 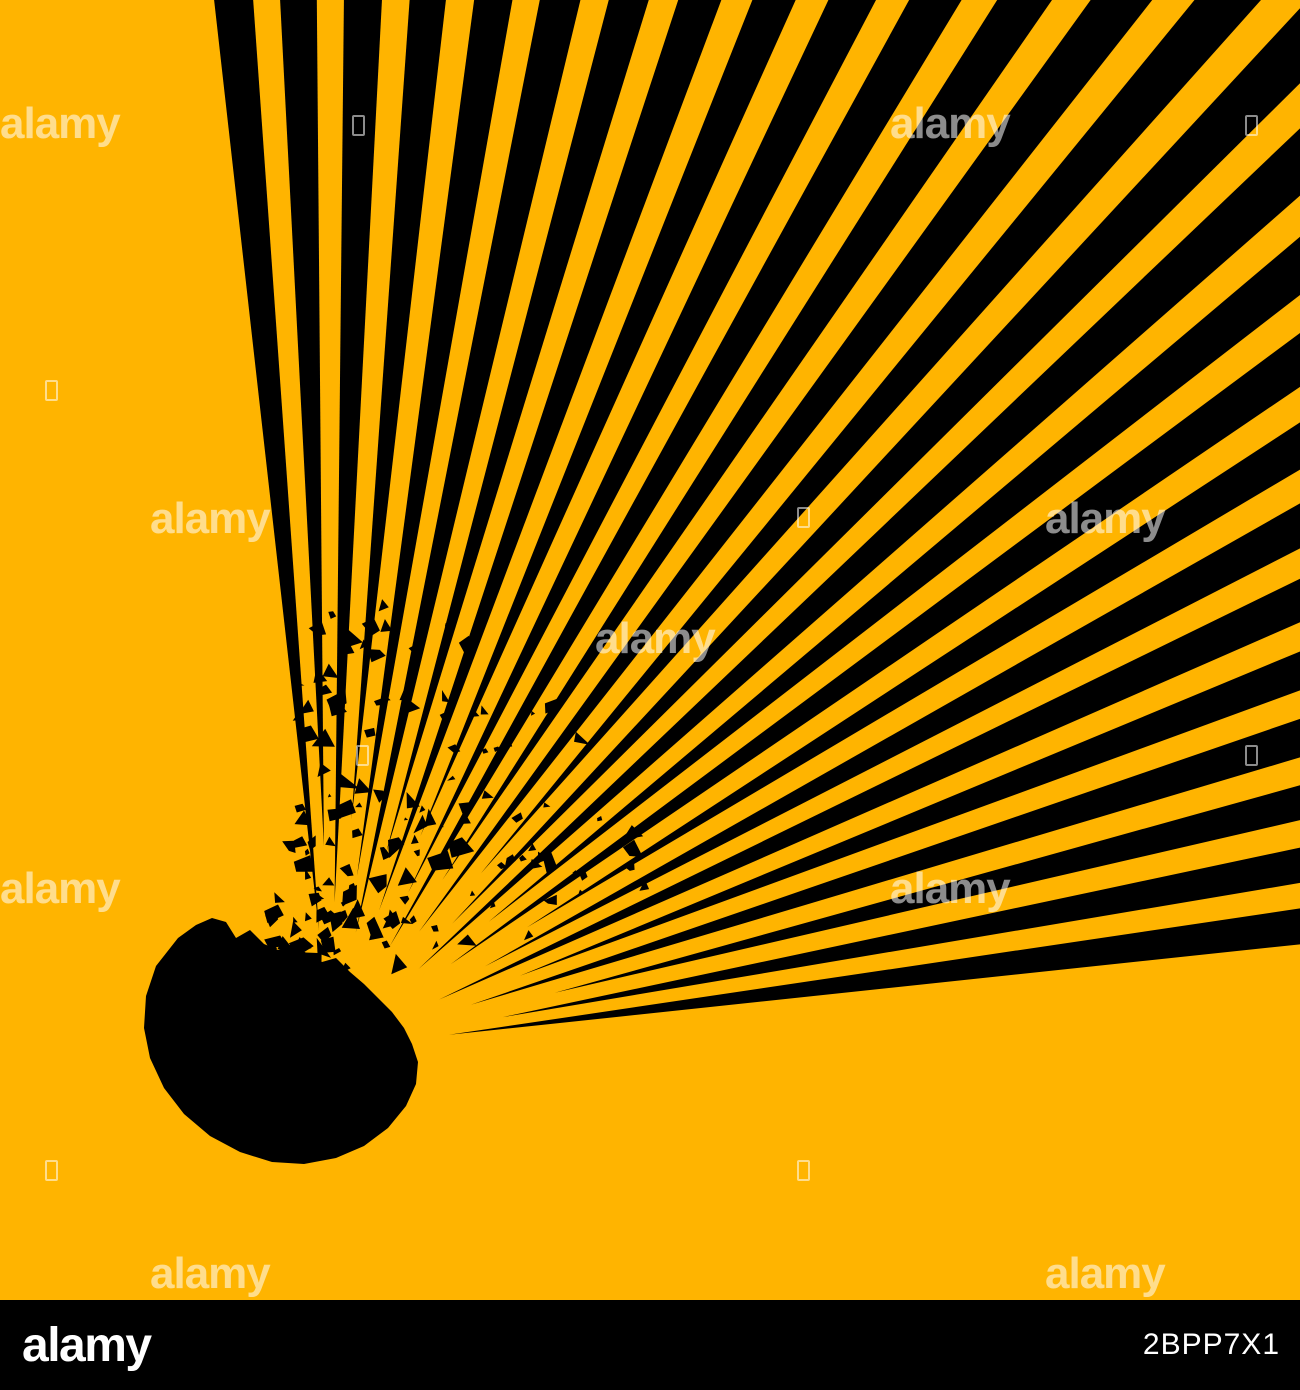 I want to click on image-id: 2BPP7X1, so click(x=1211, y=1344).